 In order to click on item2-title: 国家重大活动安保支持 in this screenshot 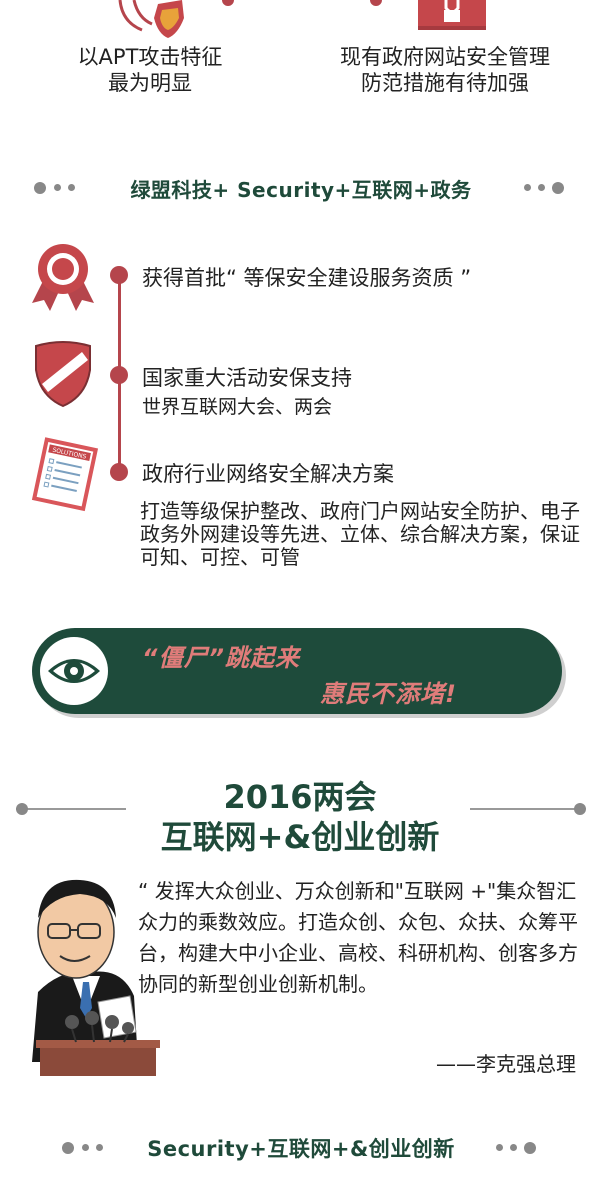, I will do `click(247, 378)`.